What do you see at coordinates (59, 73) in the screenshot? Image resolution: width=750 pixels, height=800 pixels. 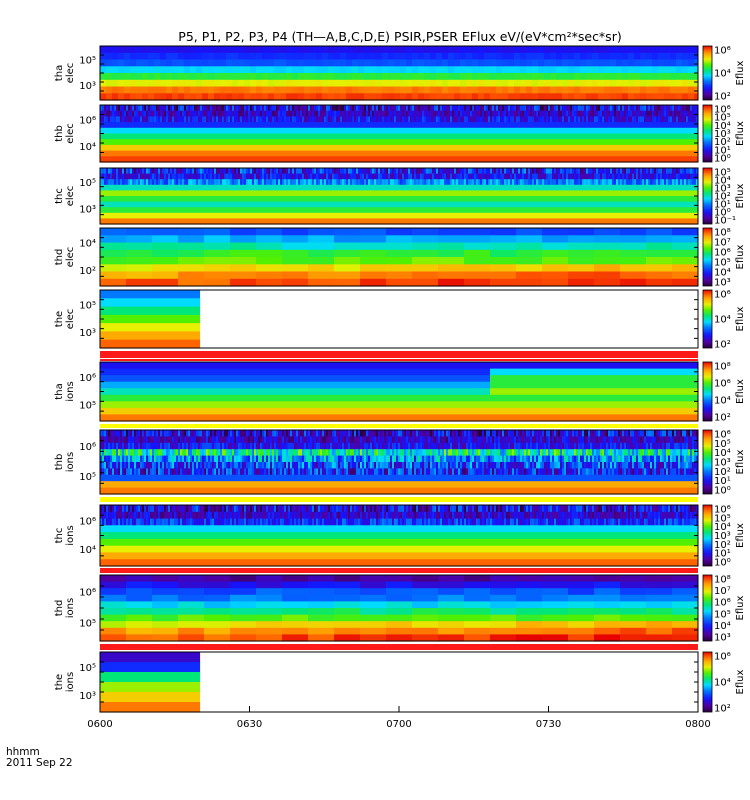 I see `panel-y-label: tha` at bounding box center [59, 73].